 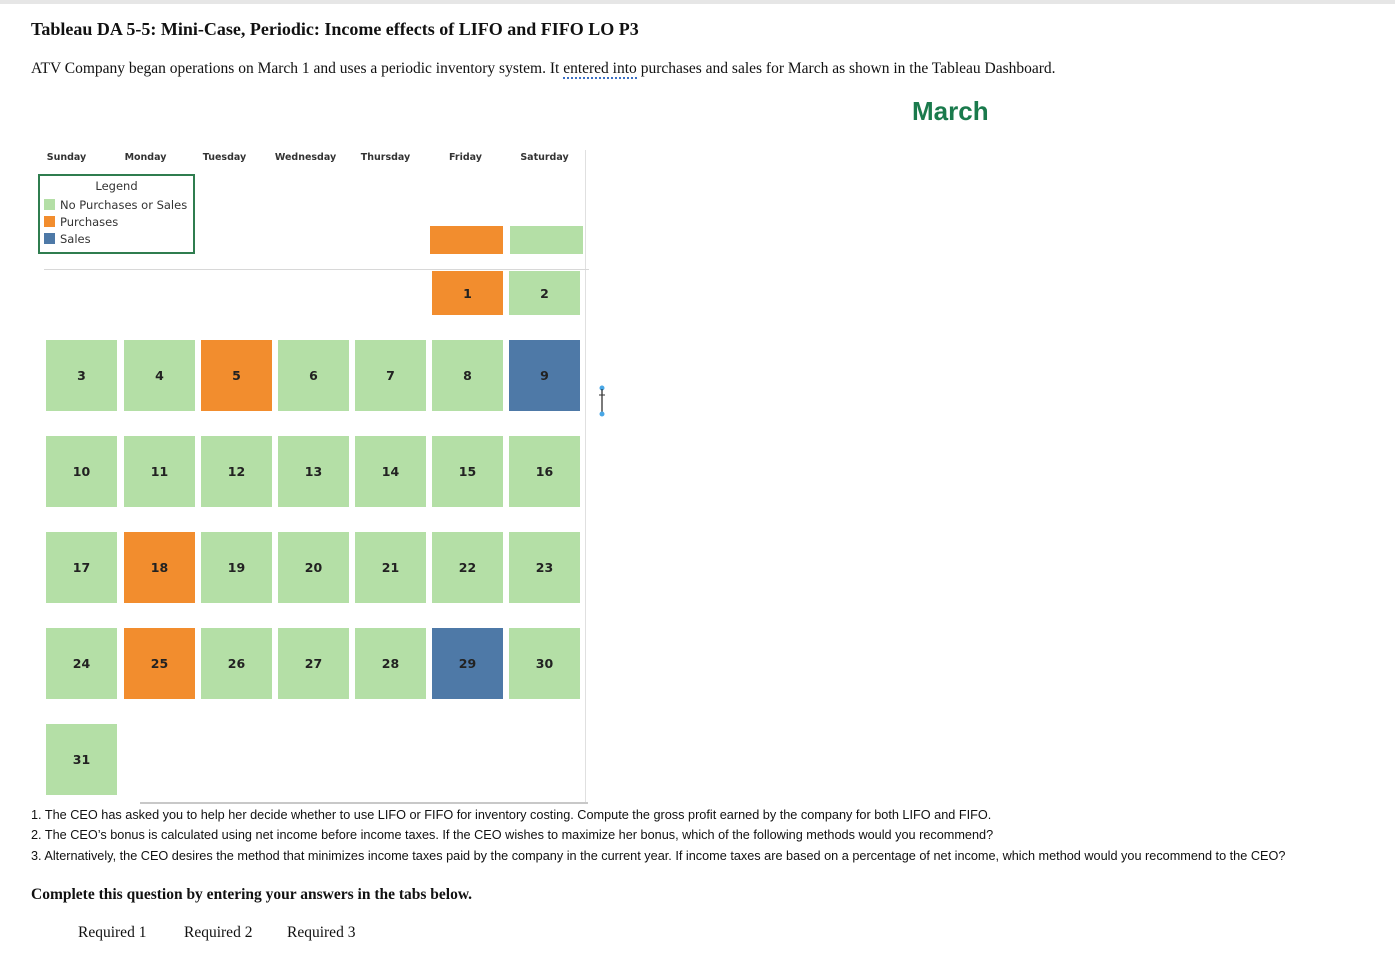 I want to click on day-number: 22, so click(x=467, y=567).